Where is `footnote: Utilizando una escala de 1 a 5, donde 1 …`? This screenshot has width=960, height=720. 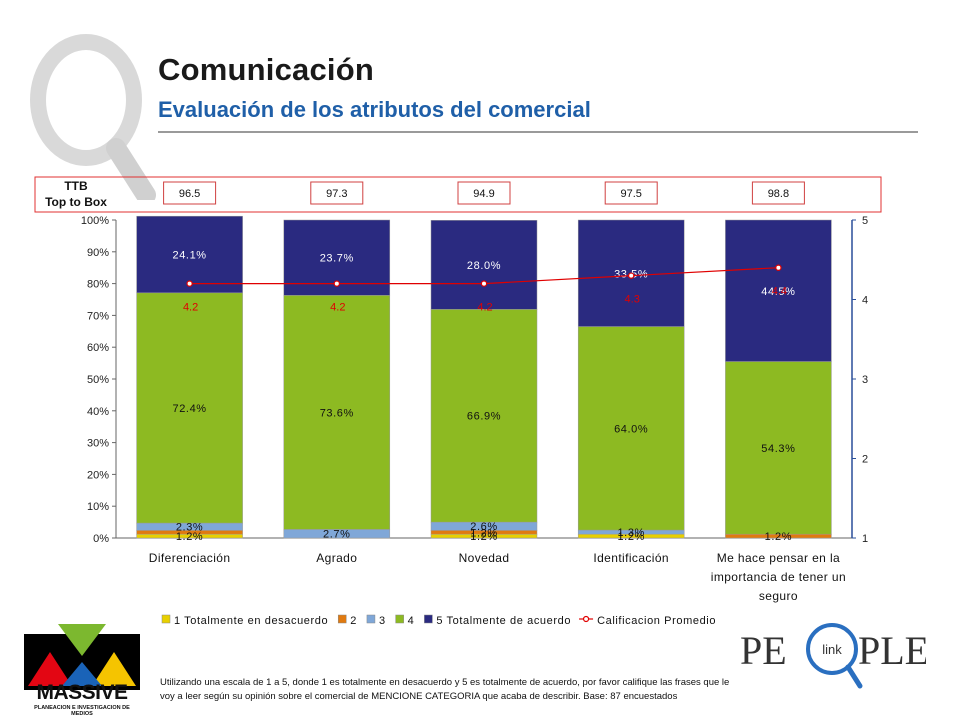 footnote: Utilizando una escala de 1 a 5, donde 1 … is located at coordinates (505, 690).